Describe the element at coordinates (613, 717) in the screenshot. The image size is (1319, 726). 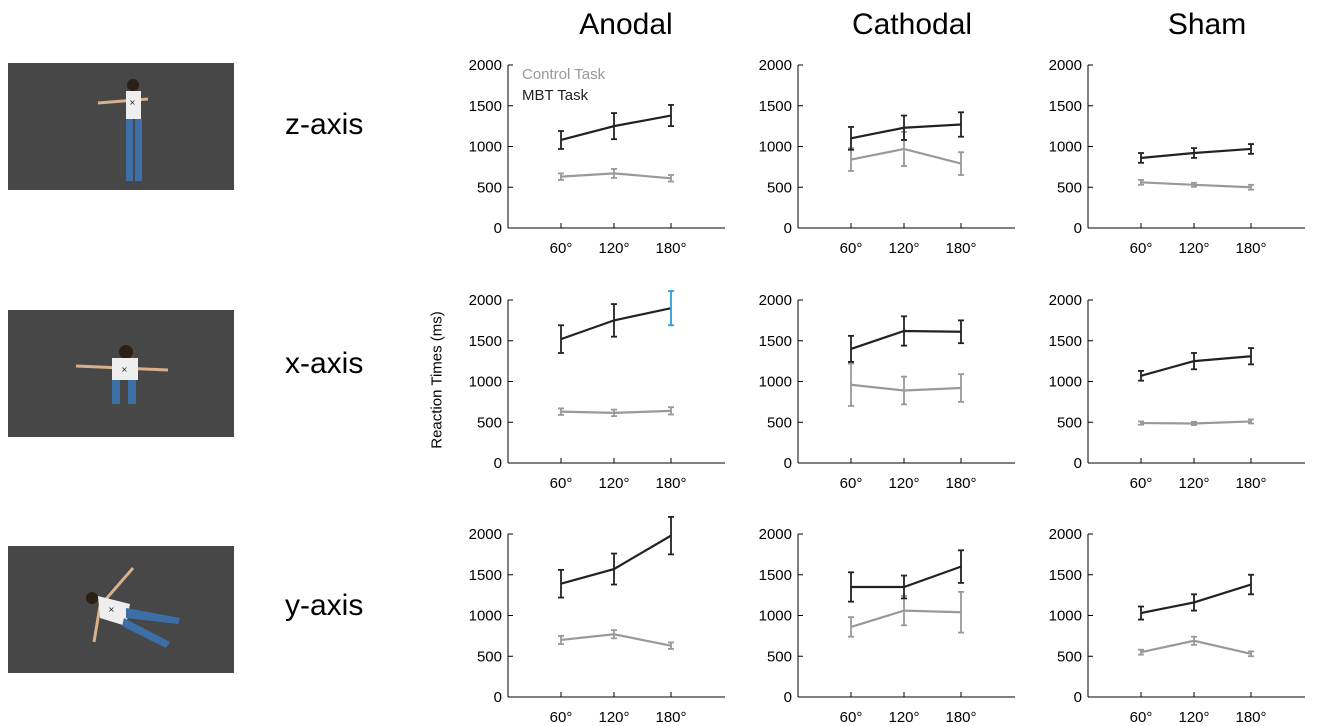
I see `x-tick-label-anodal-y-axis: 120°` at that location.